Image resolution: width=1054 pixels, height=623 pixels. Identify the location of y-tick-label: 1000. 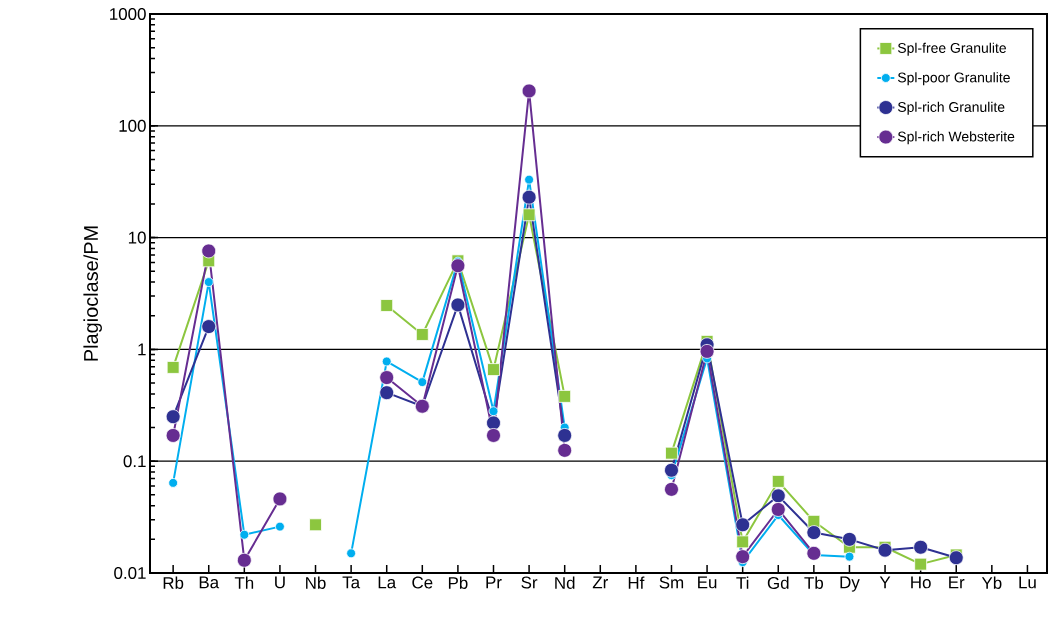
(128, 14).